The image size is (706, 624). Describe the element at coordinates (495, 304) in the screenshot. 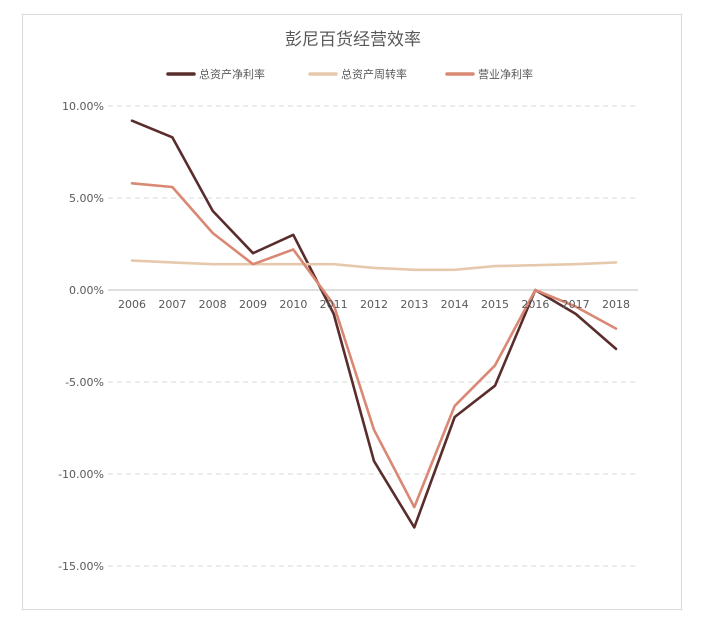

I see `x-tick-label: 2015` at that location.